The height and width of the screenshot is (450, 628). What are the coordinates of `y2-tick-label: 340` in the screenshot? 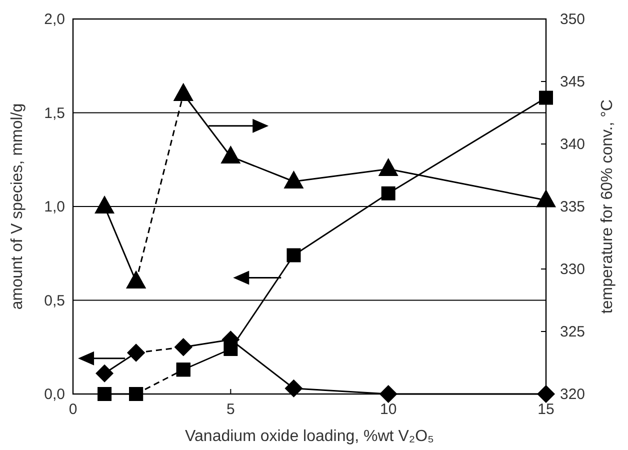 It's located at (573, 144).